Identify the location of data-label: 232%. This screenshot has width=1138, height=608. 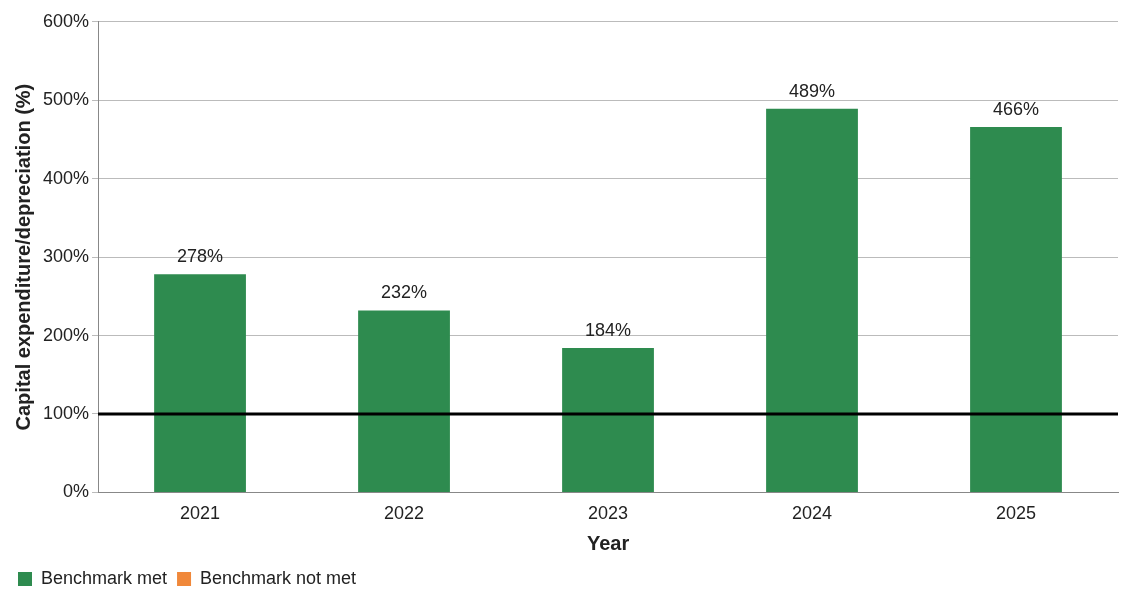
(404, 292).